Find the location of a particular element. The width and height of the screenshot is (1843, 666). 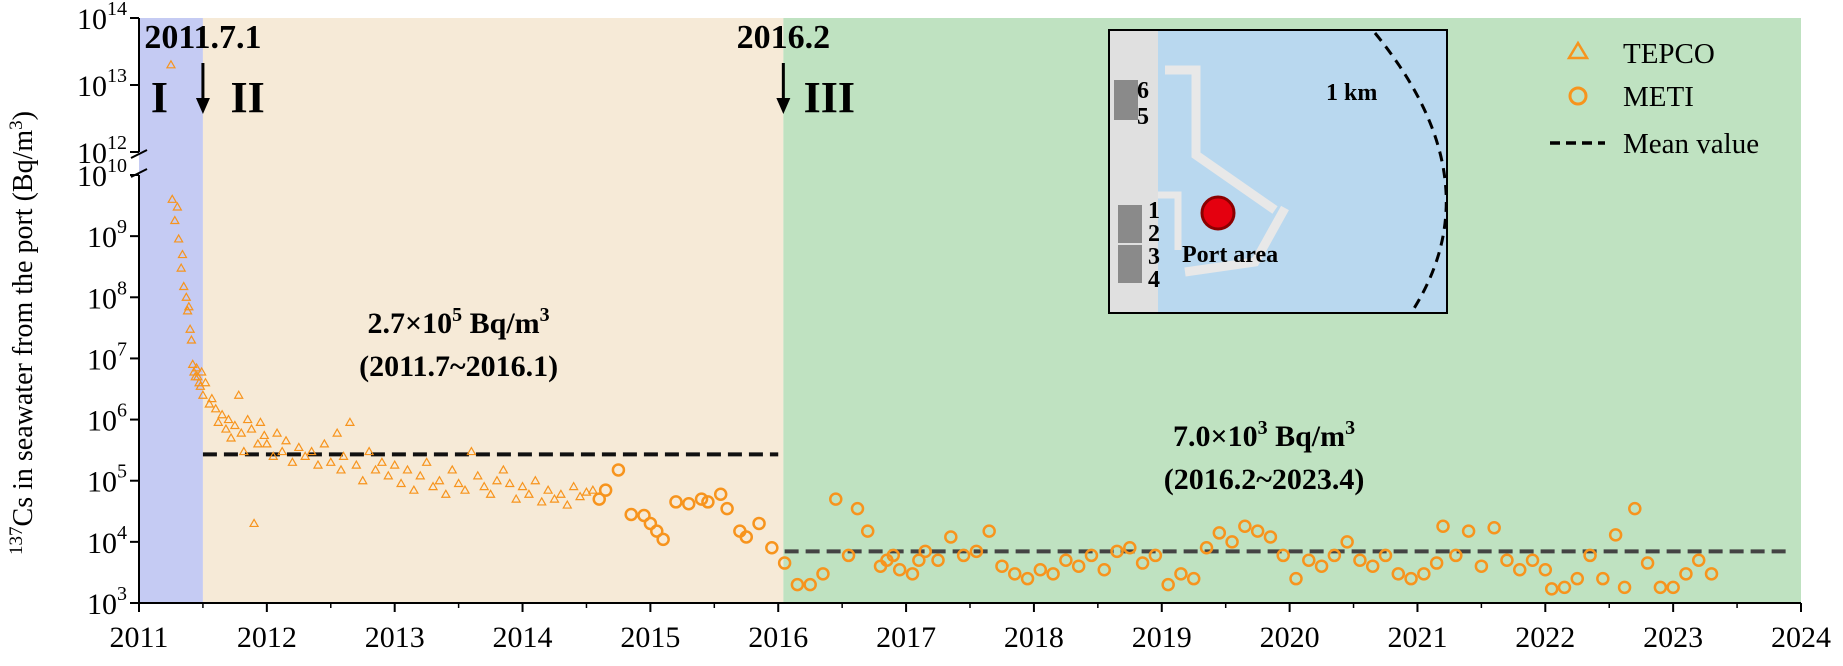

distance-arc is located at coordinates (1410, 171).